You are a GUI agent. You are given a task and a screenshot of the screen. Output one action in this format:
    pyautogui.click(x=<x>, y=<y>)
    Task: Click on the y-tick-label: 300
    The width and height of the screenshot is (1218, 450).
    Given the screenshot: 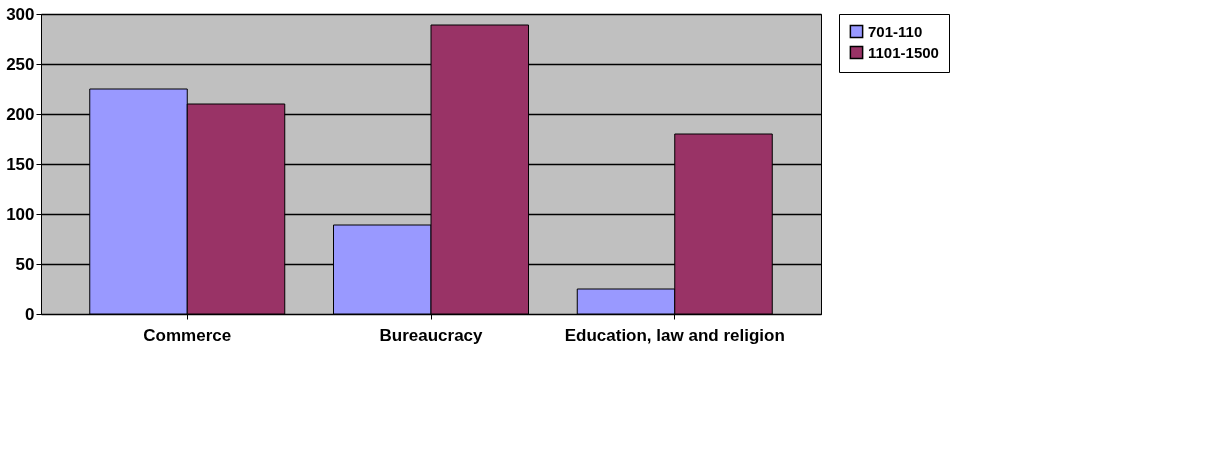 What is the action you would take?
    pyautogui.click(x=20, y=14)
    